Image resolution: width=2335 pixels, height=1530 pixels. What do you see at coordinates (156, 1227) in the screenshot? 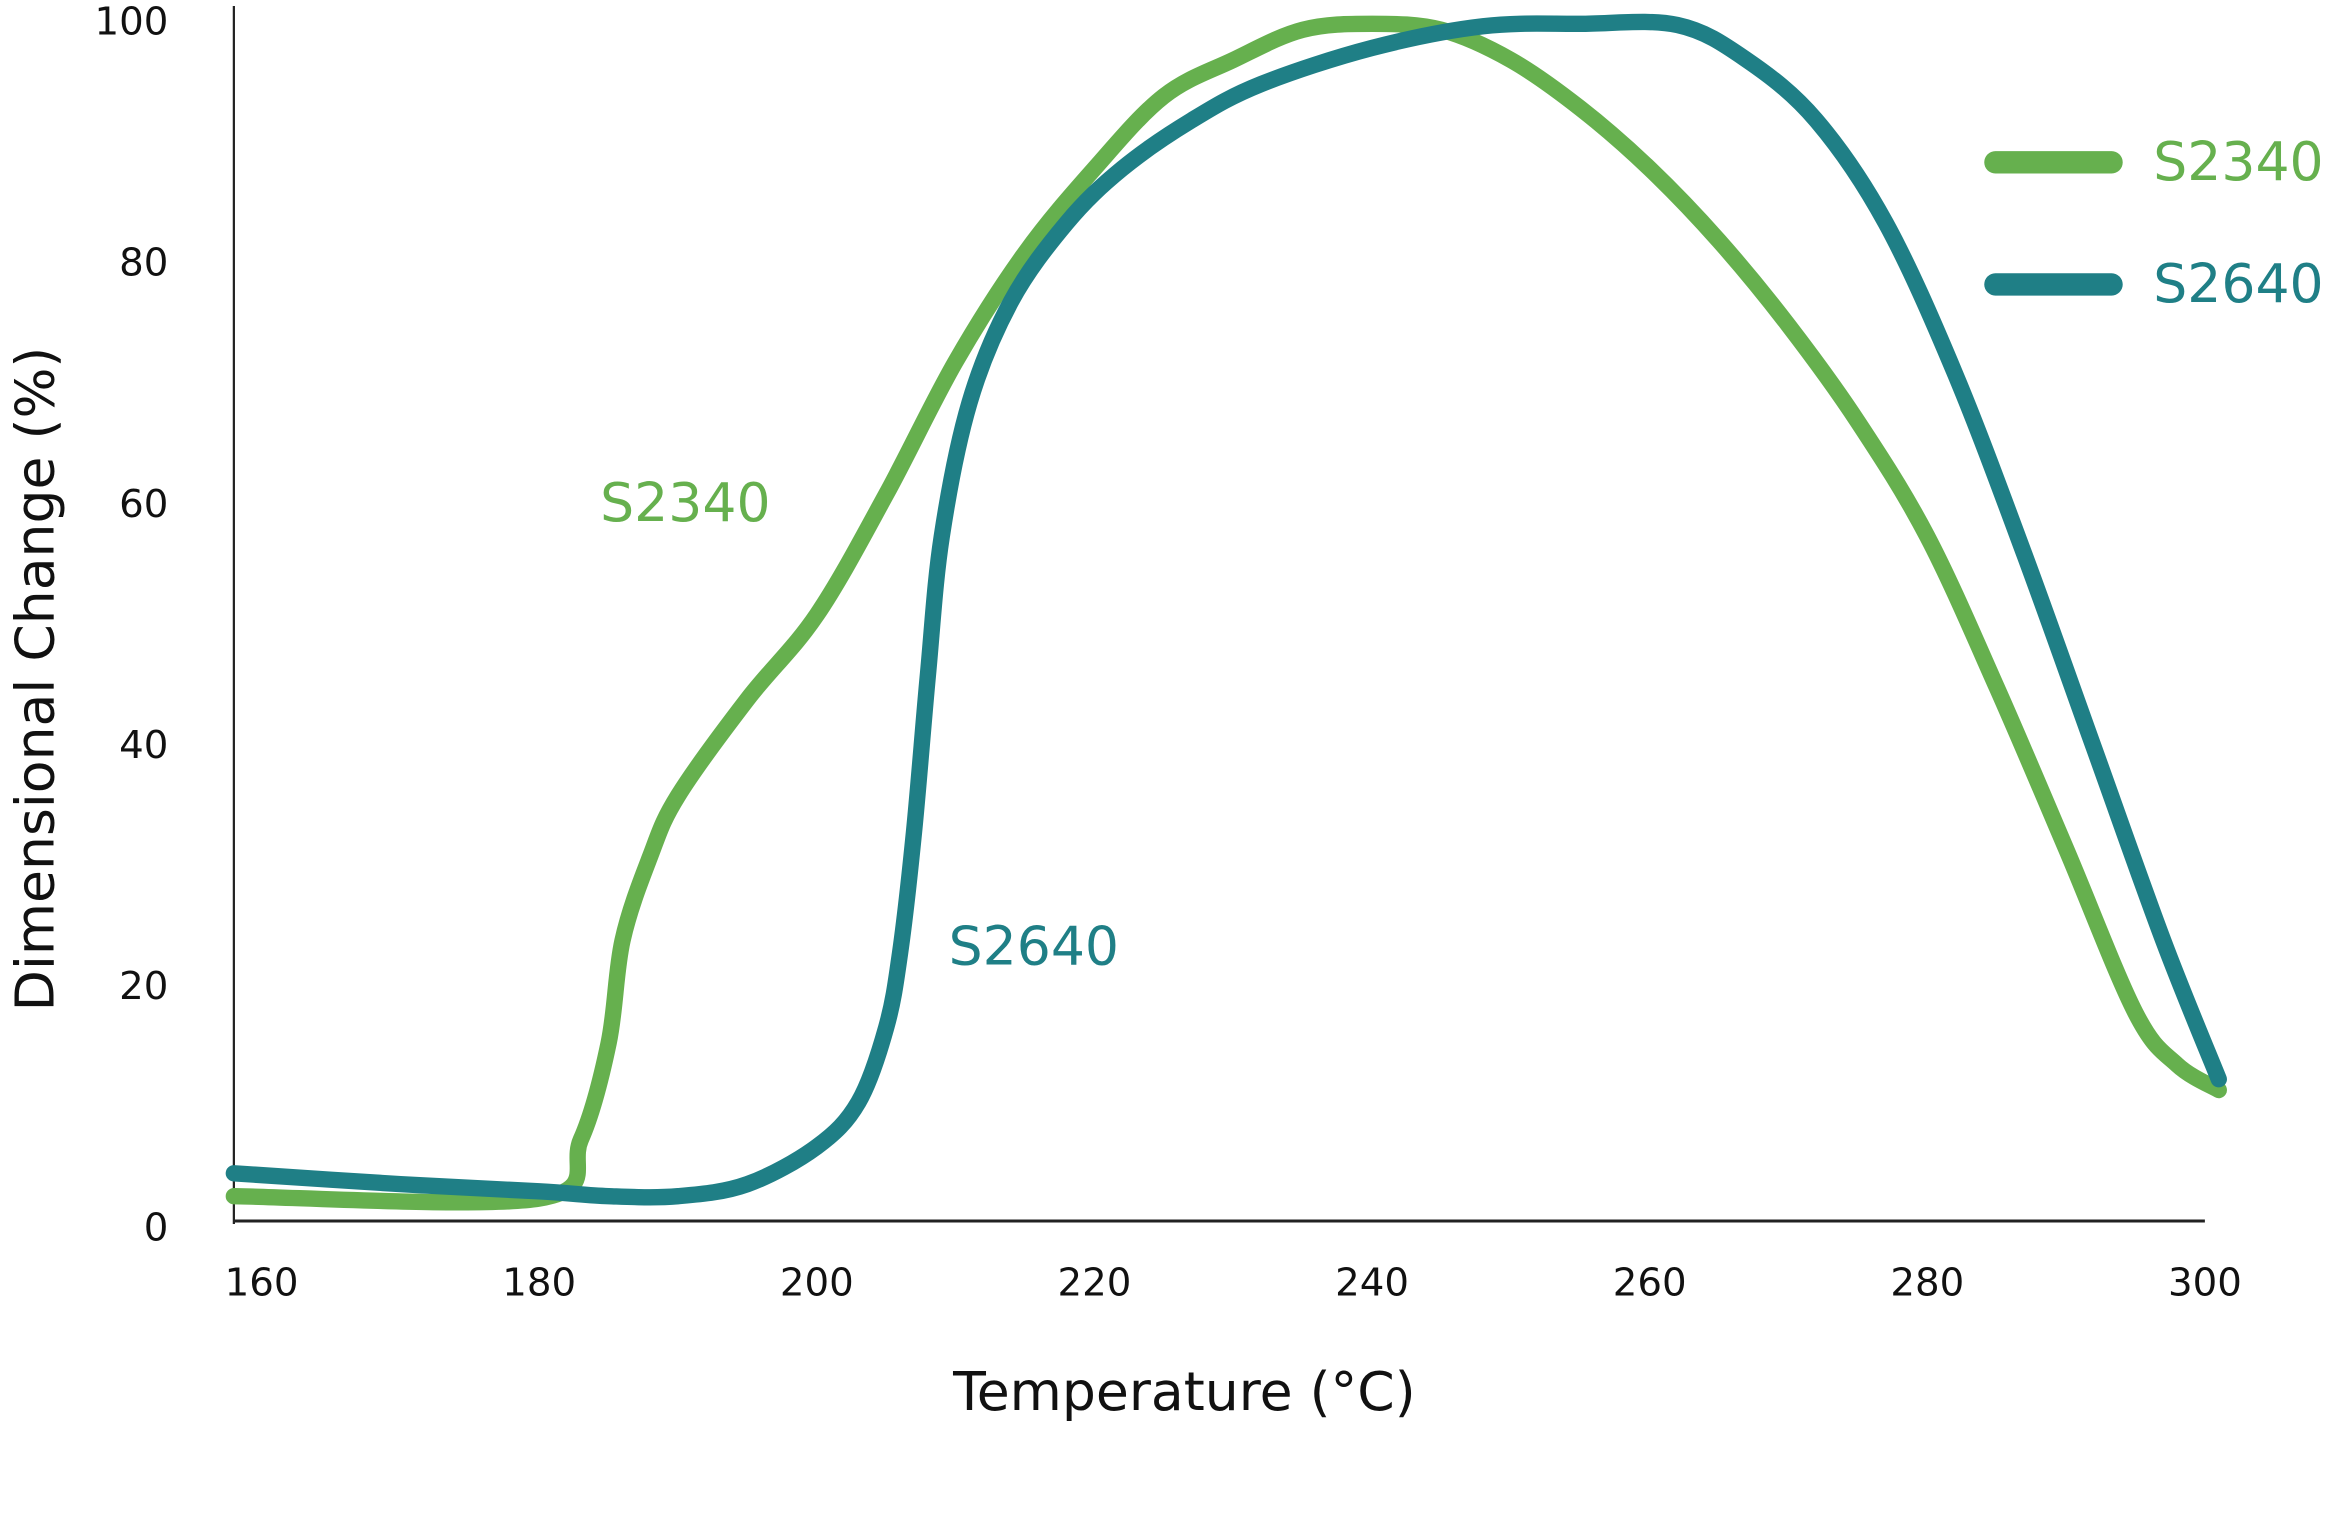
I see `y-tick-label: 0` at bounding box center [156, 1227].